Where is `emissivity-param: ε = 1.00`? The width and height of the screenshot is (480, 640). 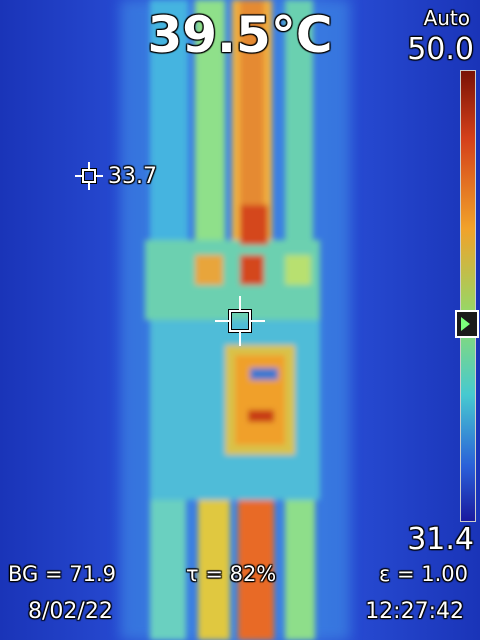
emissivity-param: ε = 1.00 is located at coordinates (423, 574).